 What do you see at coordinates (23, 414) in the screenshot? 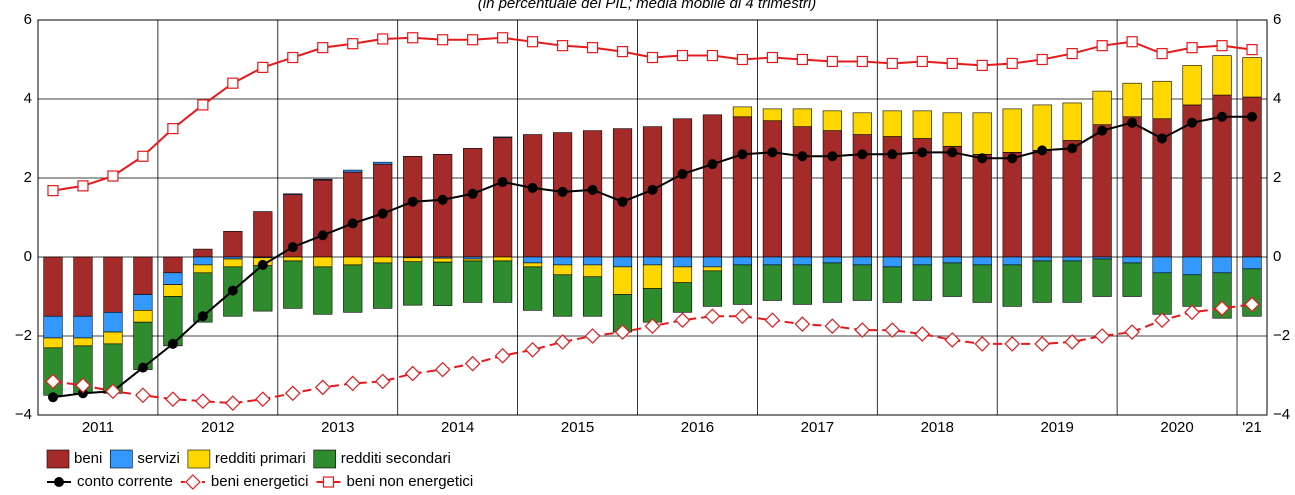
I see `y-tick-label: −4` at bounding box center [23, 414].